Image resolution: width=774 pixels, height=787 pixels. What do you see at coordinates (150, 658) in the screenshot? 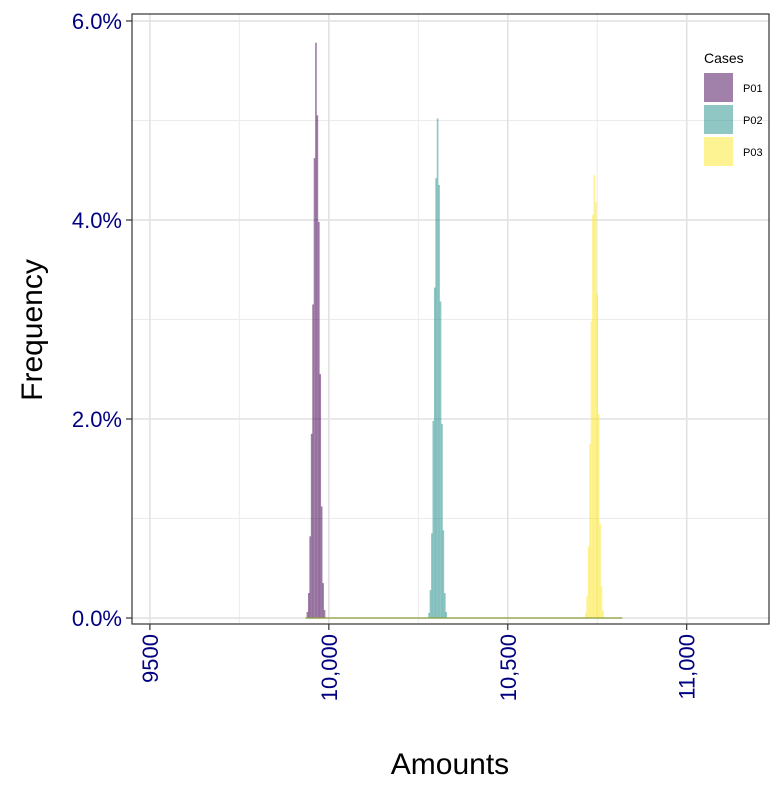
I see `x-tick-label: 9500` at bounding box center [150, 658].